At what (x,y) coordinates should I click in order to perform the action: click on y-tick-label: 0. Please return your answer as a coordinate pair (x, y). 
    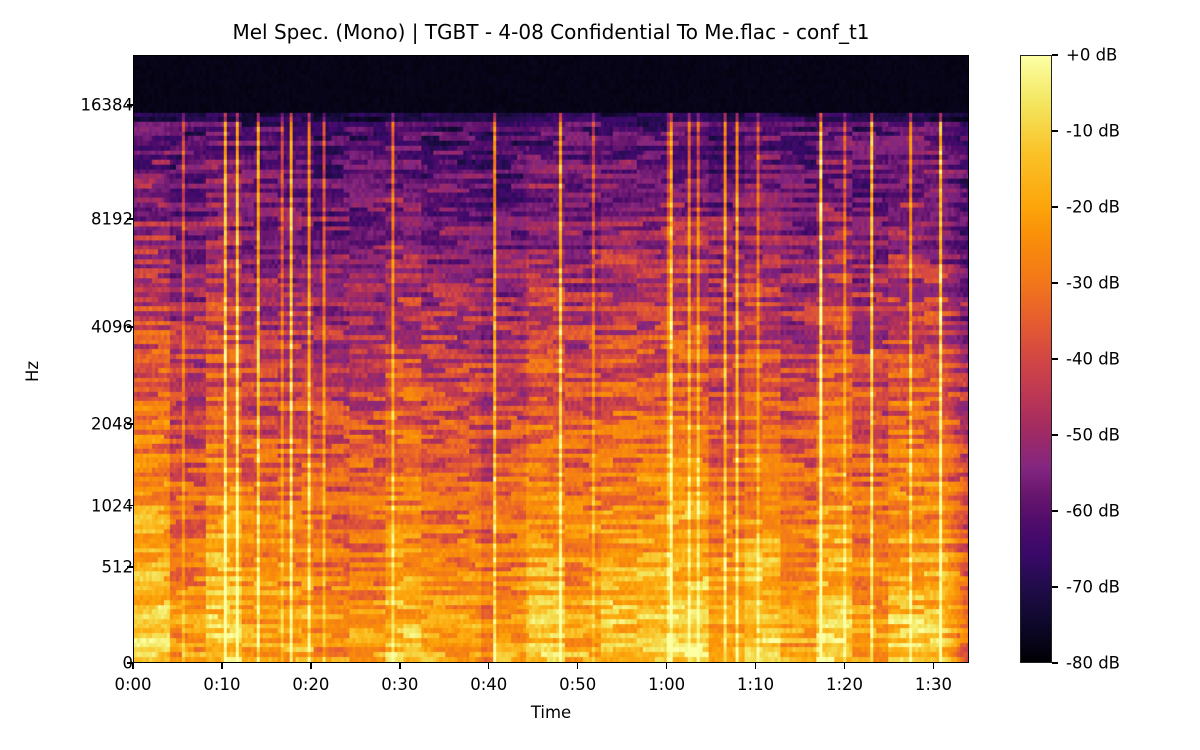
    Looking at the image, I should click on (128, 663).